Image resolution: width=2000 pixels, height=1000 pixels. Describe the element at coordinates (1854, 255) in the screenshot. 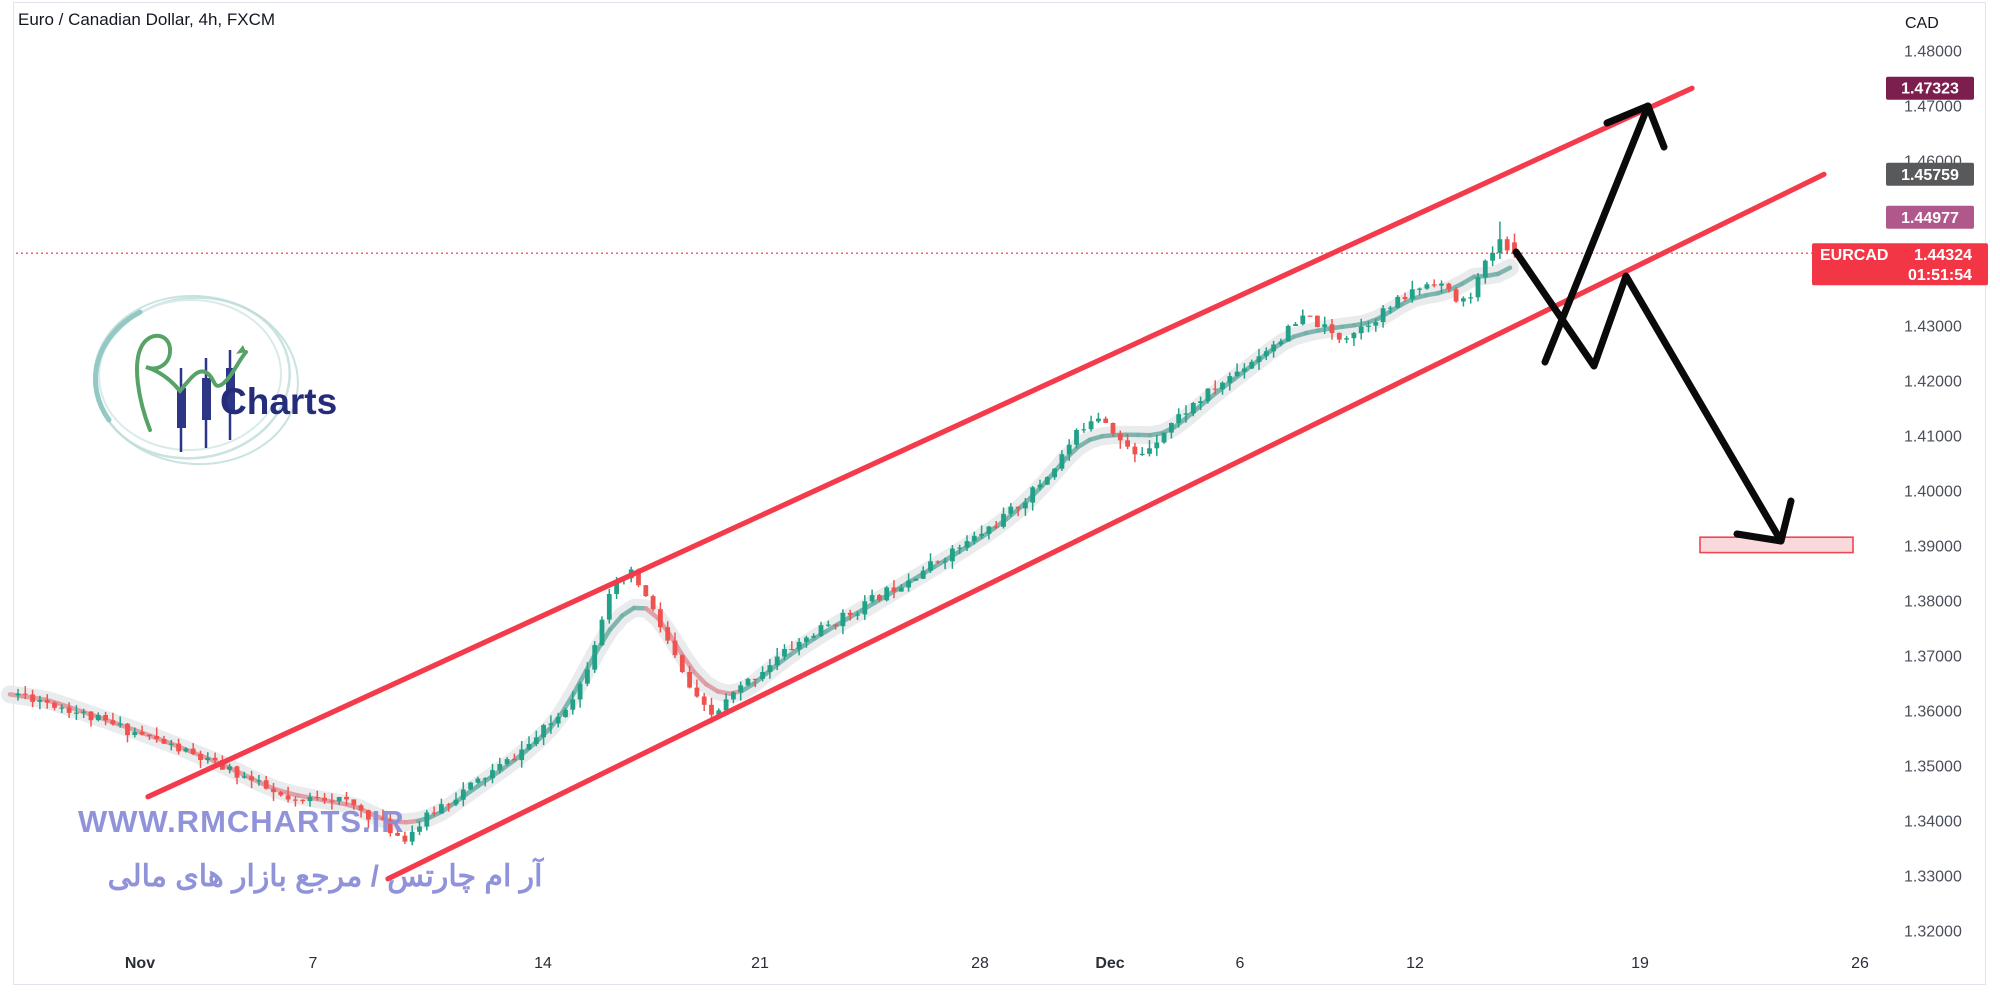

I see `last-price-symbol: EURCAD` at that location.